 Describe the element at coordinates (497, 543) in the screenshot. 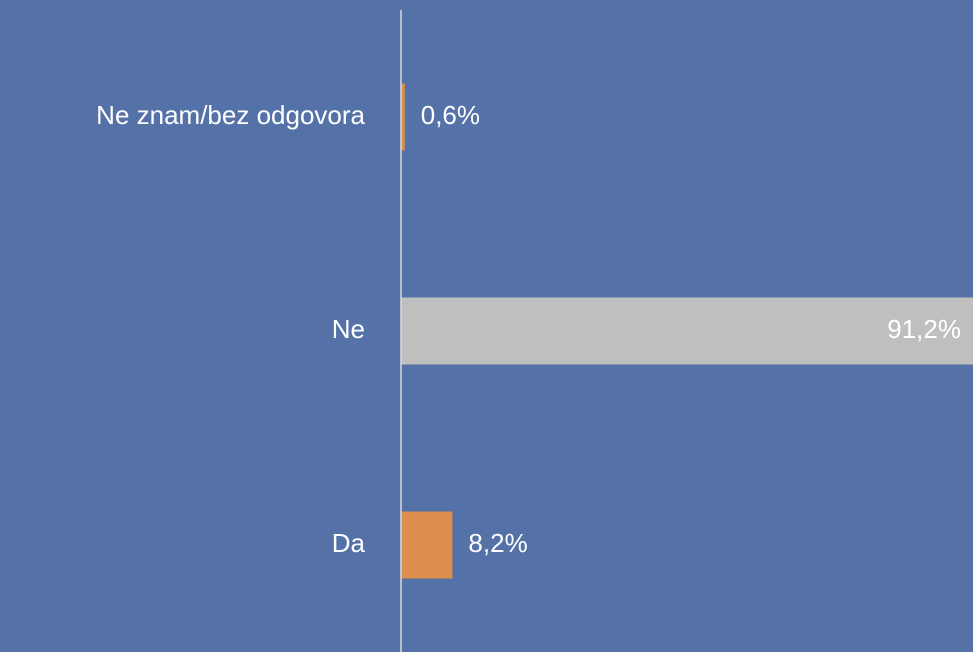

I see `data-label: 8,2%` at that location.